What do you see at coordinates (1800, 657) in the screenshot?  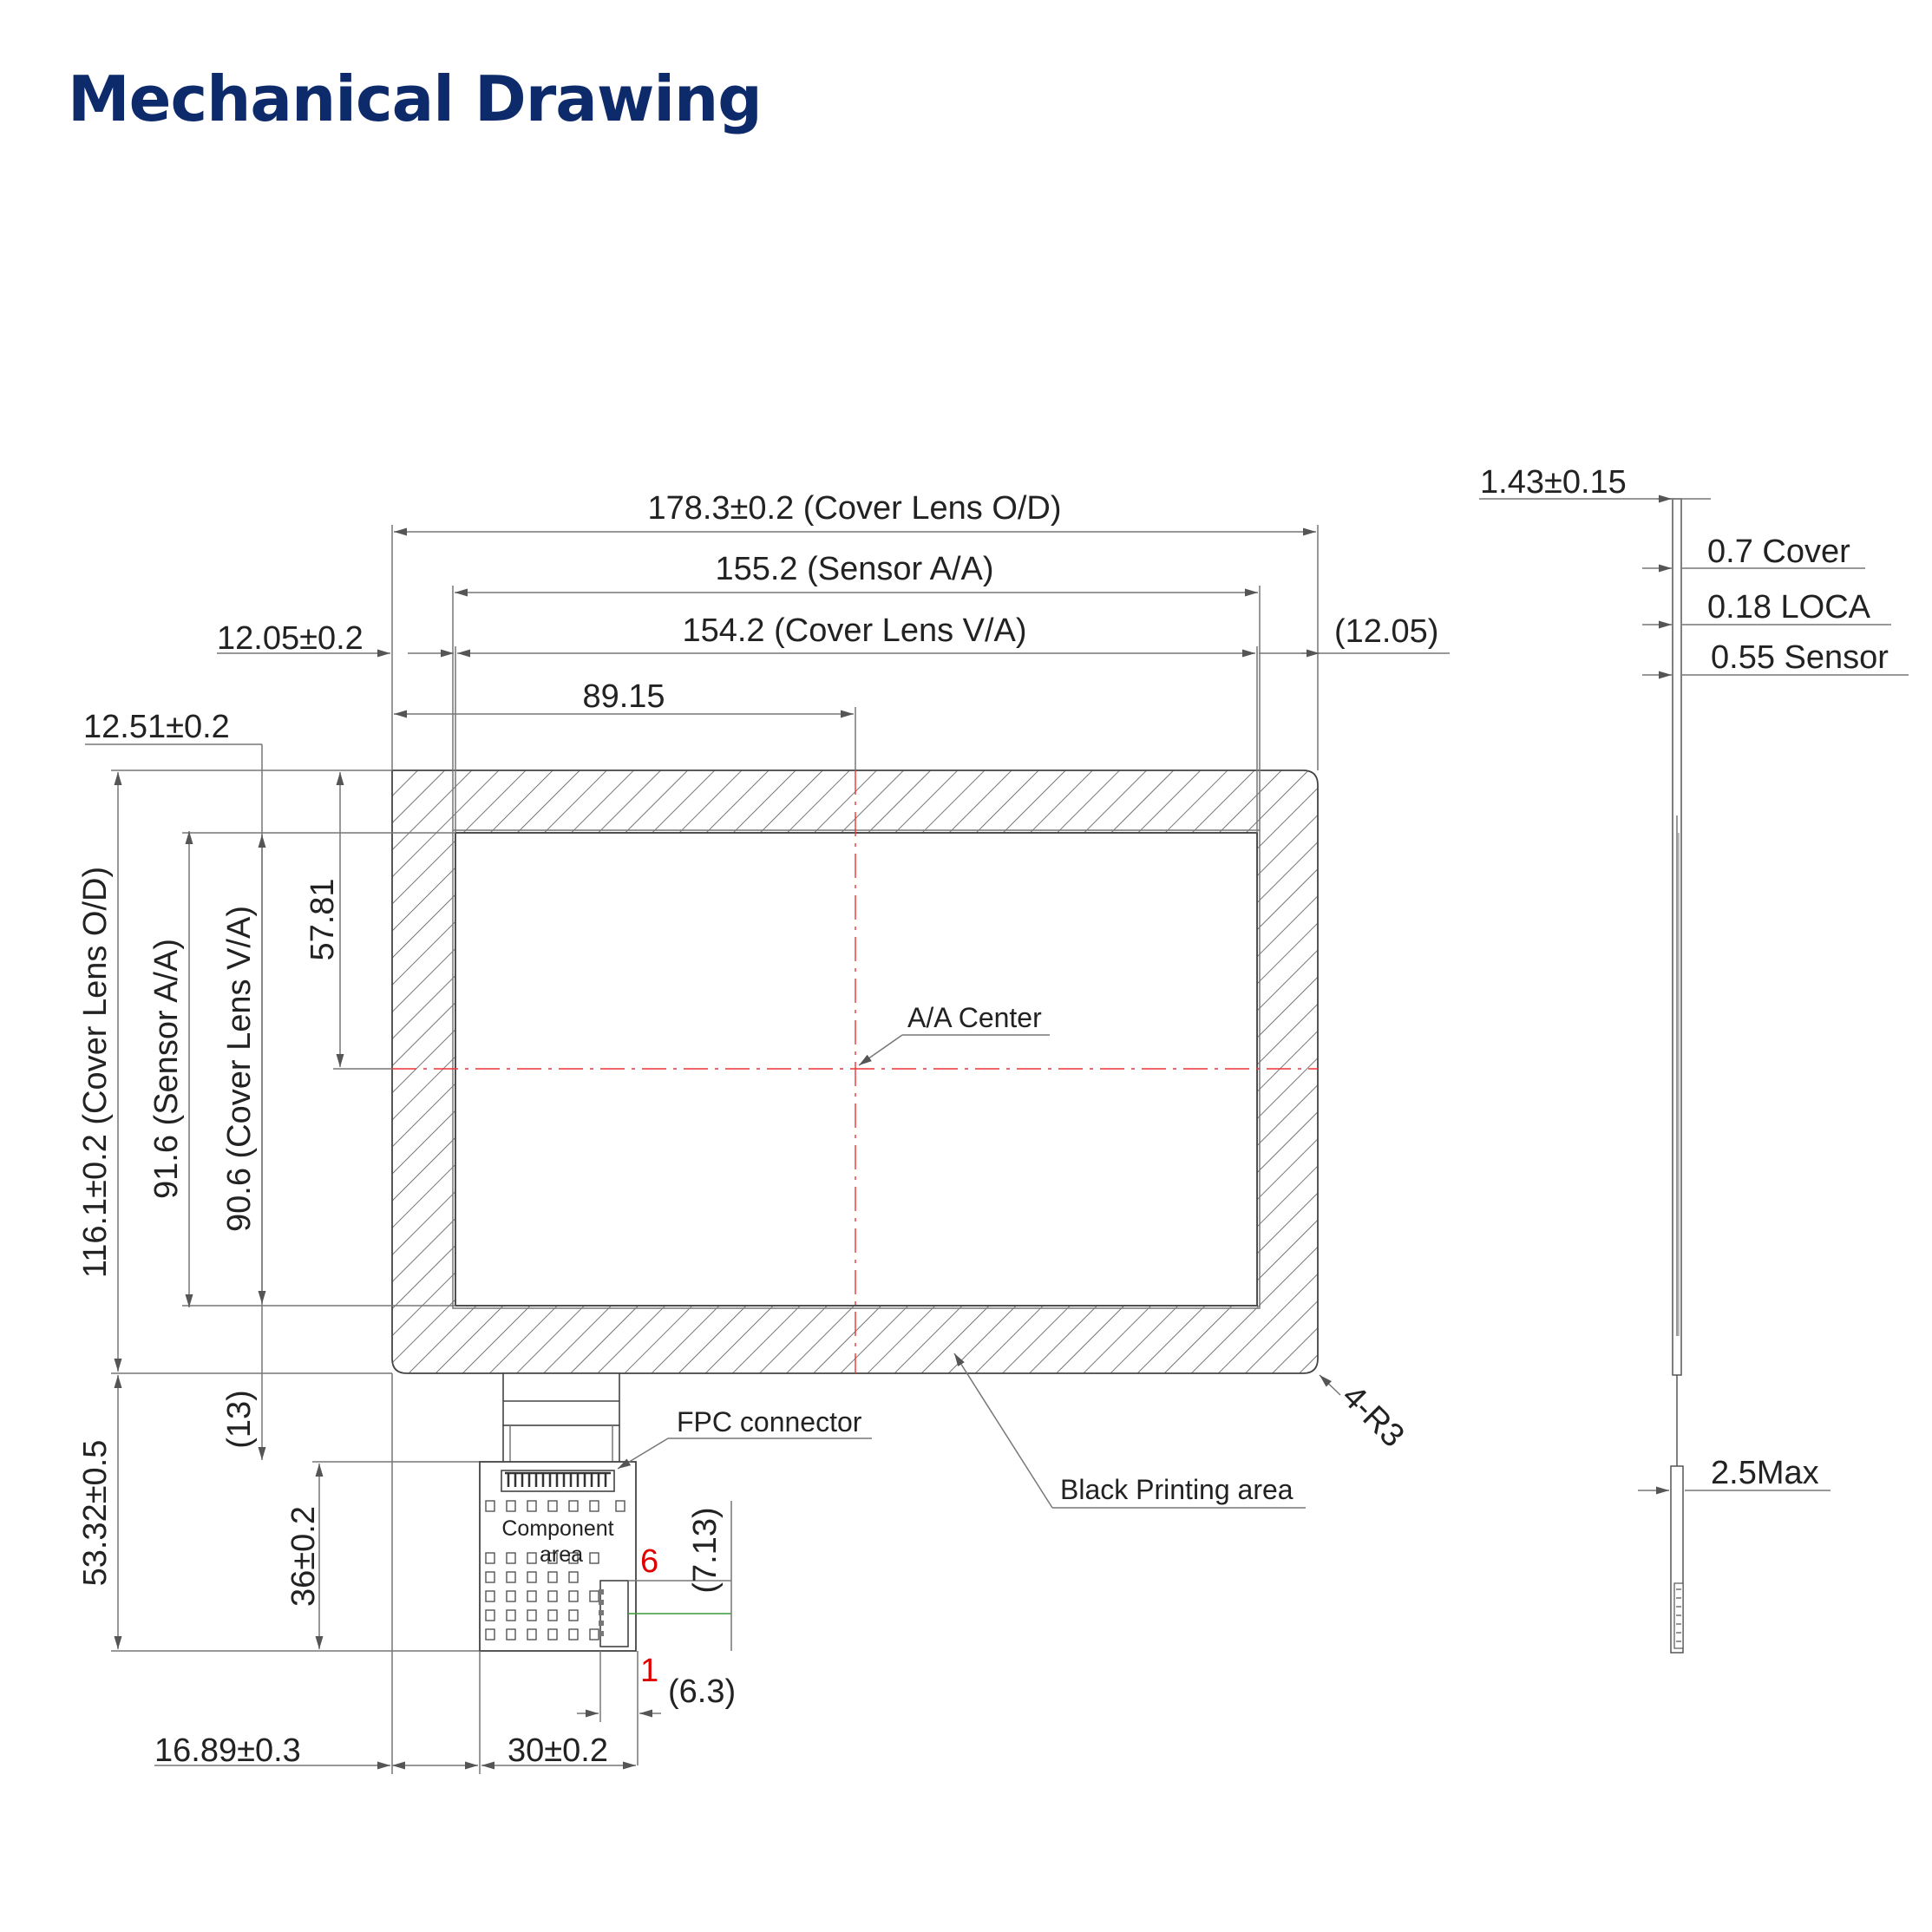 I see `side-sensor: 0.55 Sensor` at bounding box center [1800, 657].